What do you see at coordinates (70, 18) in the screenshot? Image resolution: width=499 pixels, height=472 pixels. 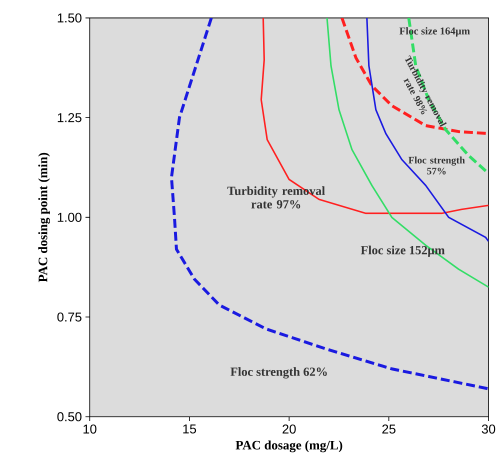 I see `y-tick-label: 1.50` at bounding box center [70, 18].